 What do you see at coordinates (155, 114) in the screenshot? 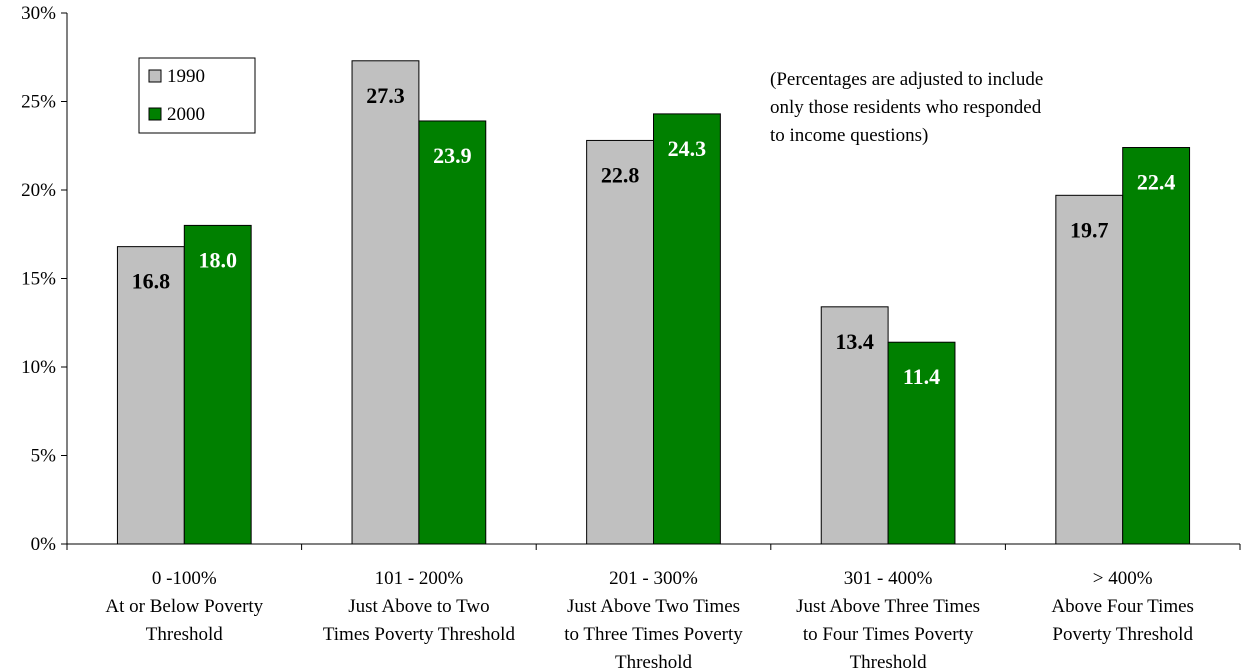
I see `legend-swatch-2000` at bounding box center [155, 114].